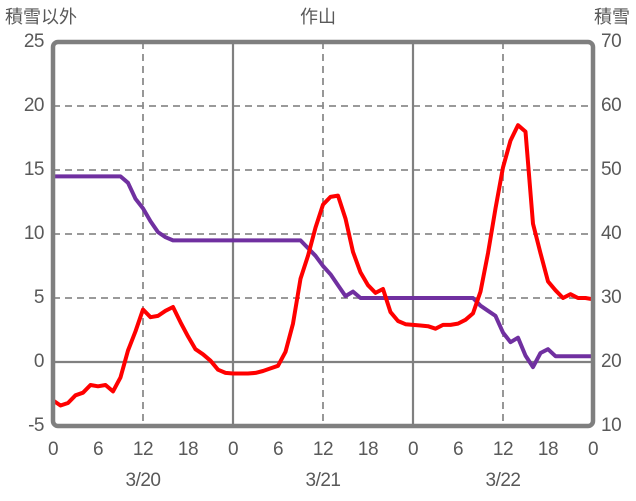 This screenshot has height=501, width=636. I want to click on left-axis-tick-label: -5, so click(36, 425).